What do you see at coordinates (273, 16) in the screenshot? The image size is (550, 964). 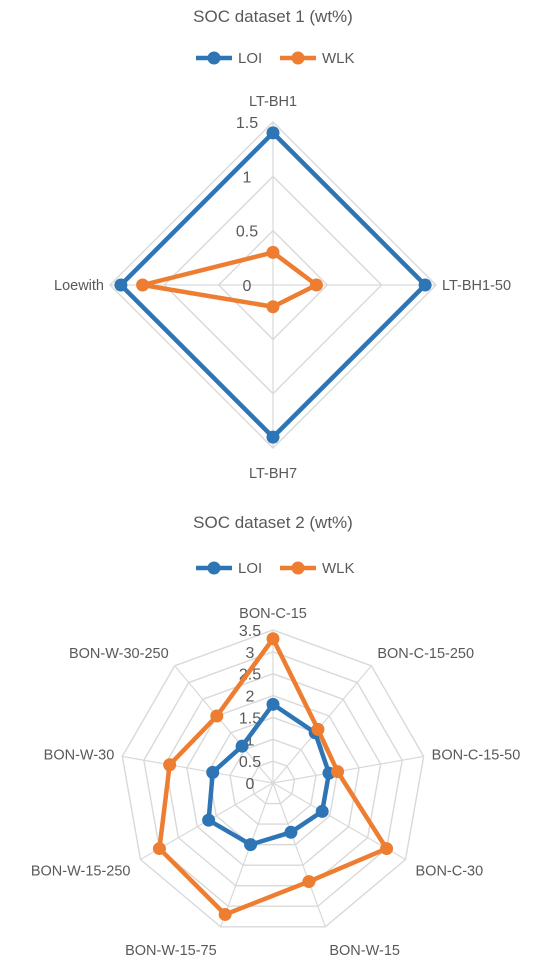 I see `chart1-title: SOC dataset 1 (wt%)` at bounding box center [273, 16].